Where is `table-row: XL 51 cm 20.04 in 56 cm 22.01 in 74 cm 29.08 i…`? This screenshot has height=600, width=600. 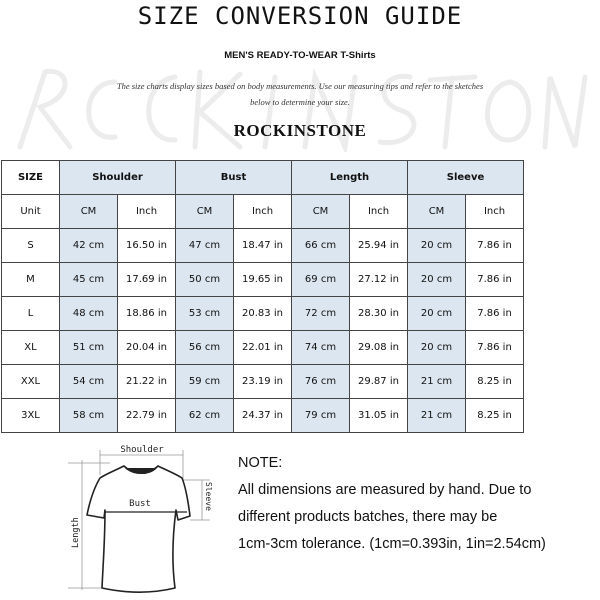
table-row: XL 51 cm 20.04 in 56 cm 22.01 in 74 cm 29.08 i… is located at coordinates (262, 347).